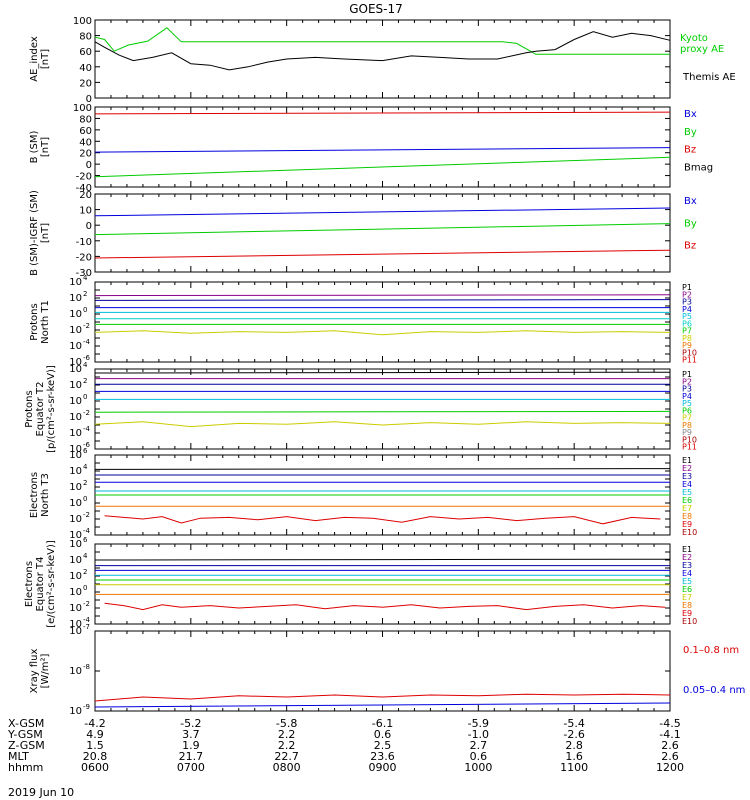 The image size is (750, 800). Describe the element at coordinates (479, 745) in the screenshot. I see `ephemeris-value: 2.7` at that location.